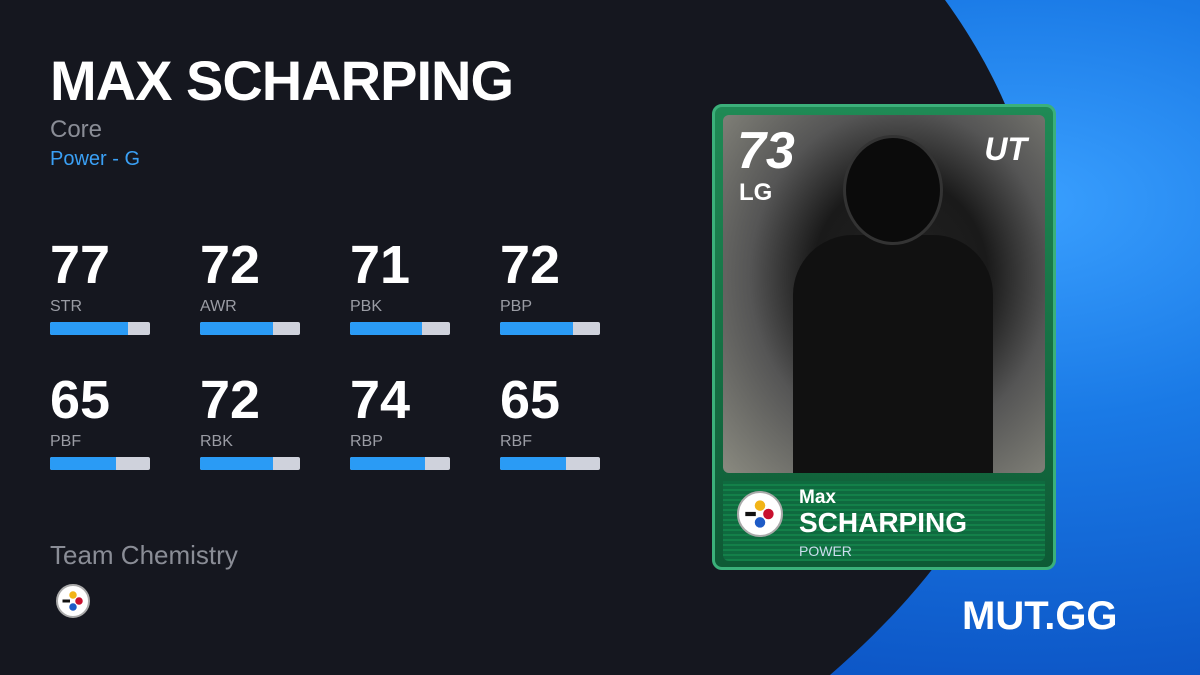  I want to click on ut-logo: UT, so click(1005, 149).